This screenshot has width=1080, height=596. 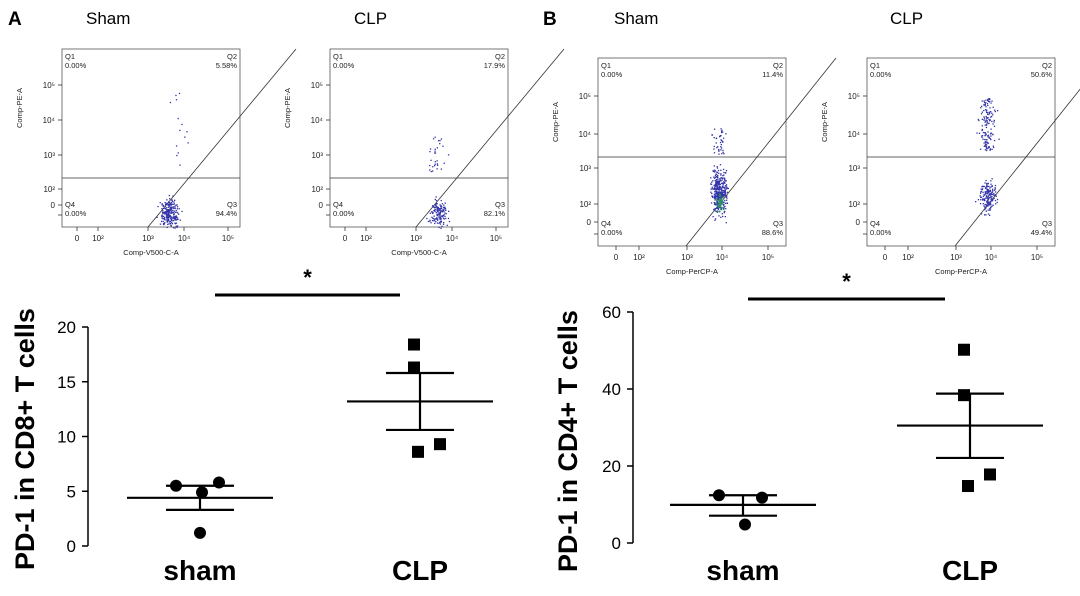 What do you see at coordinates (846, 281) in the screenshot?
I see `significance-star: *` at bounding box center [846, 281].